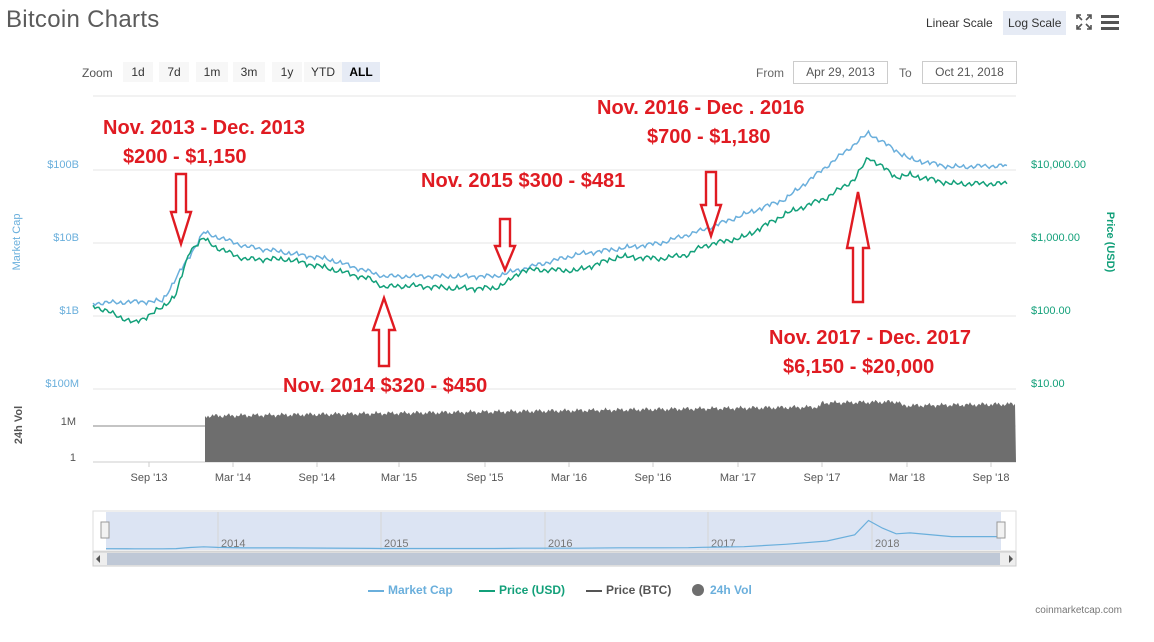  I want to click on navigator-selection, so click(553, 531).